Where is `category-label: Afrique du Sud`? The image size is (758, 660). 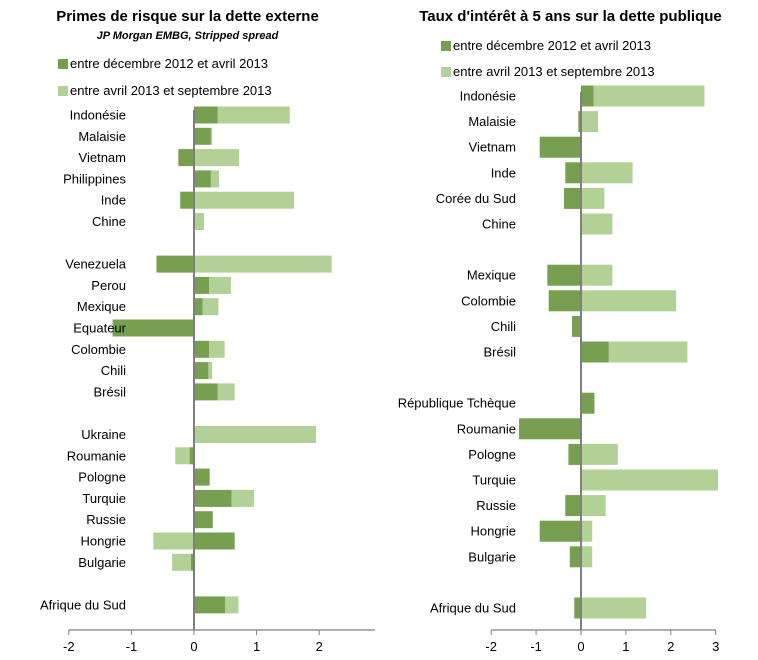
category-label: Afrique du Sud is located at coordinates (473, 608).